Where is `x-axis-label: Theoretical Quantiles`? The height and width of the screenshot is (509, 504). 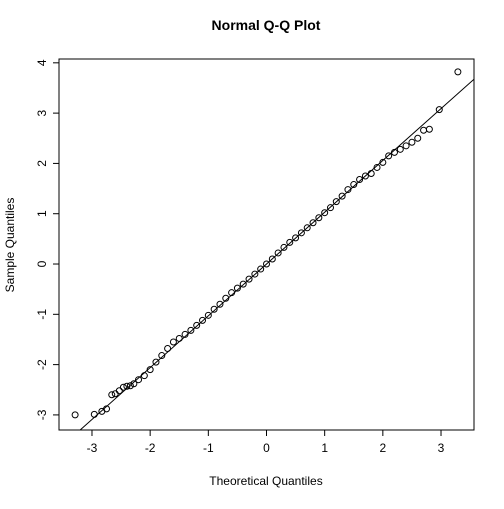 x-axis-label: Theoretical Quantiles is located at coordinates (265, 481).